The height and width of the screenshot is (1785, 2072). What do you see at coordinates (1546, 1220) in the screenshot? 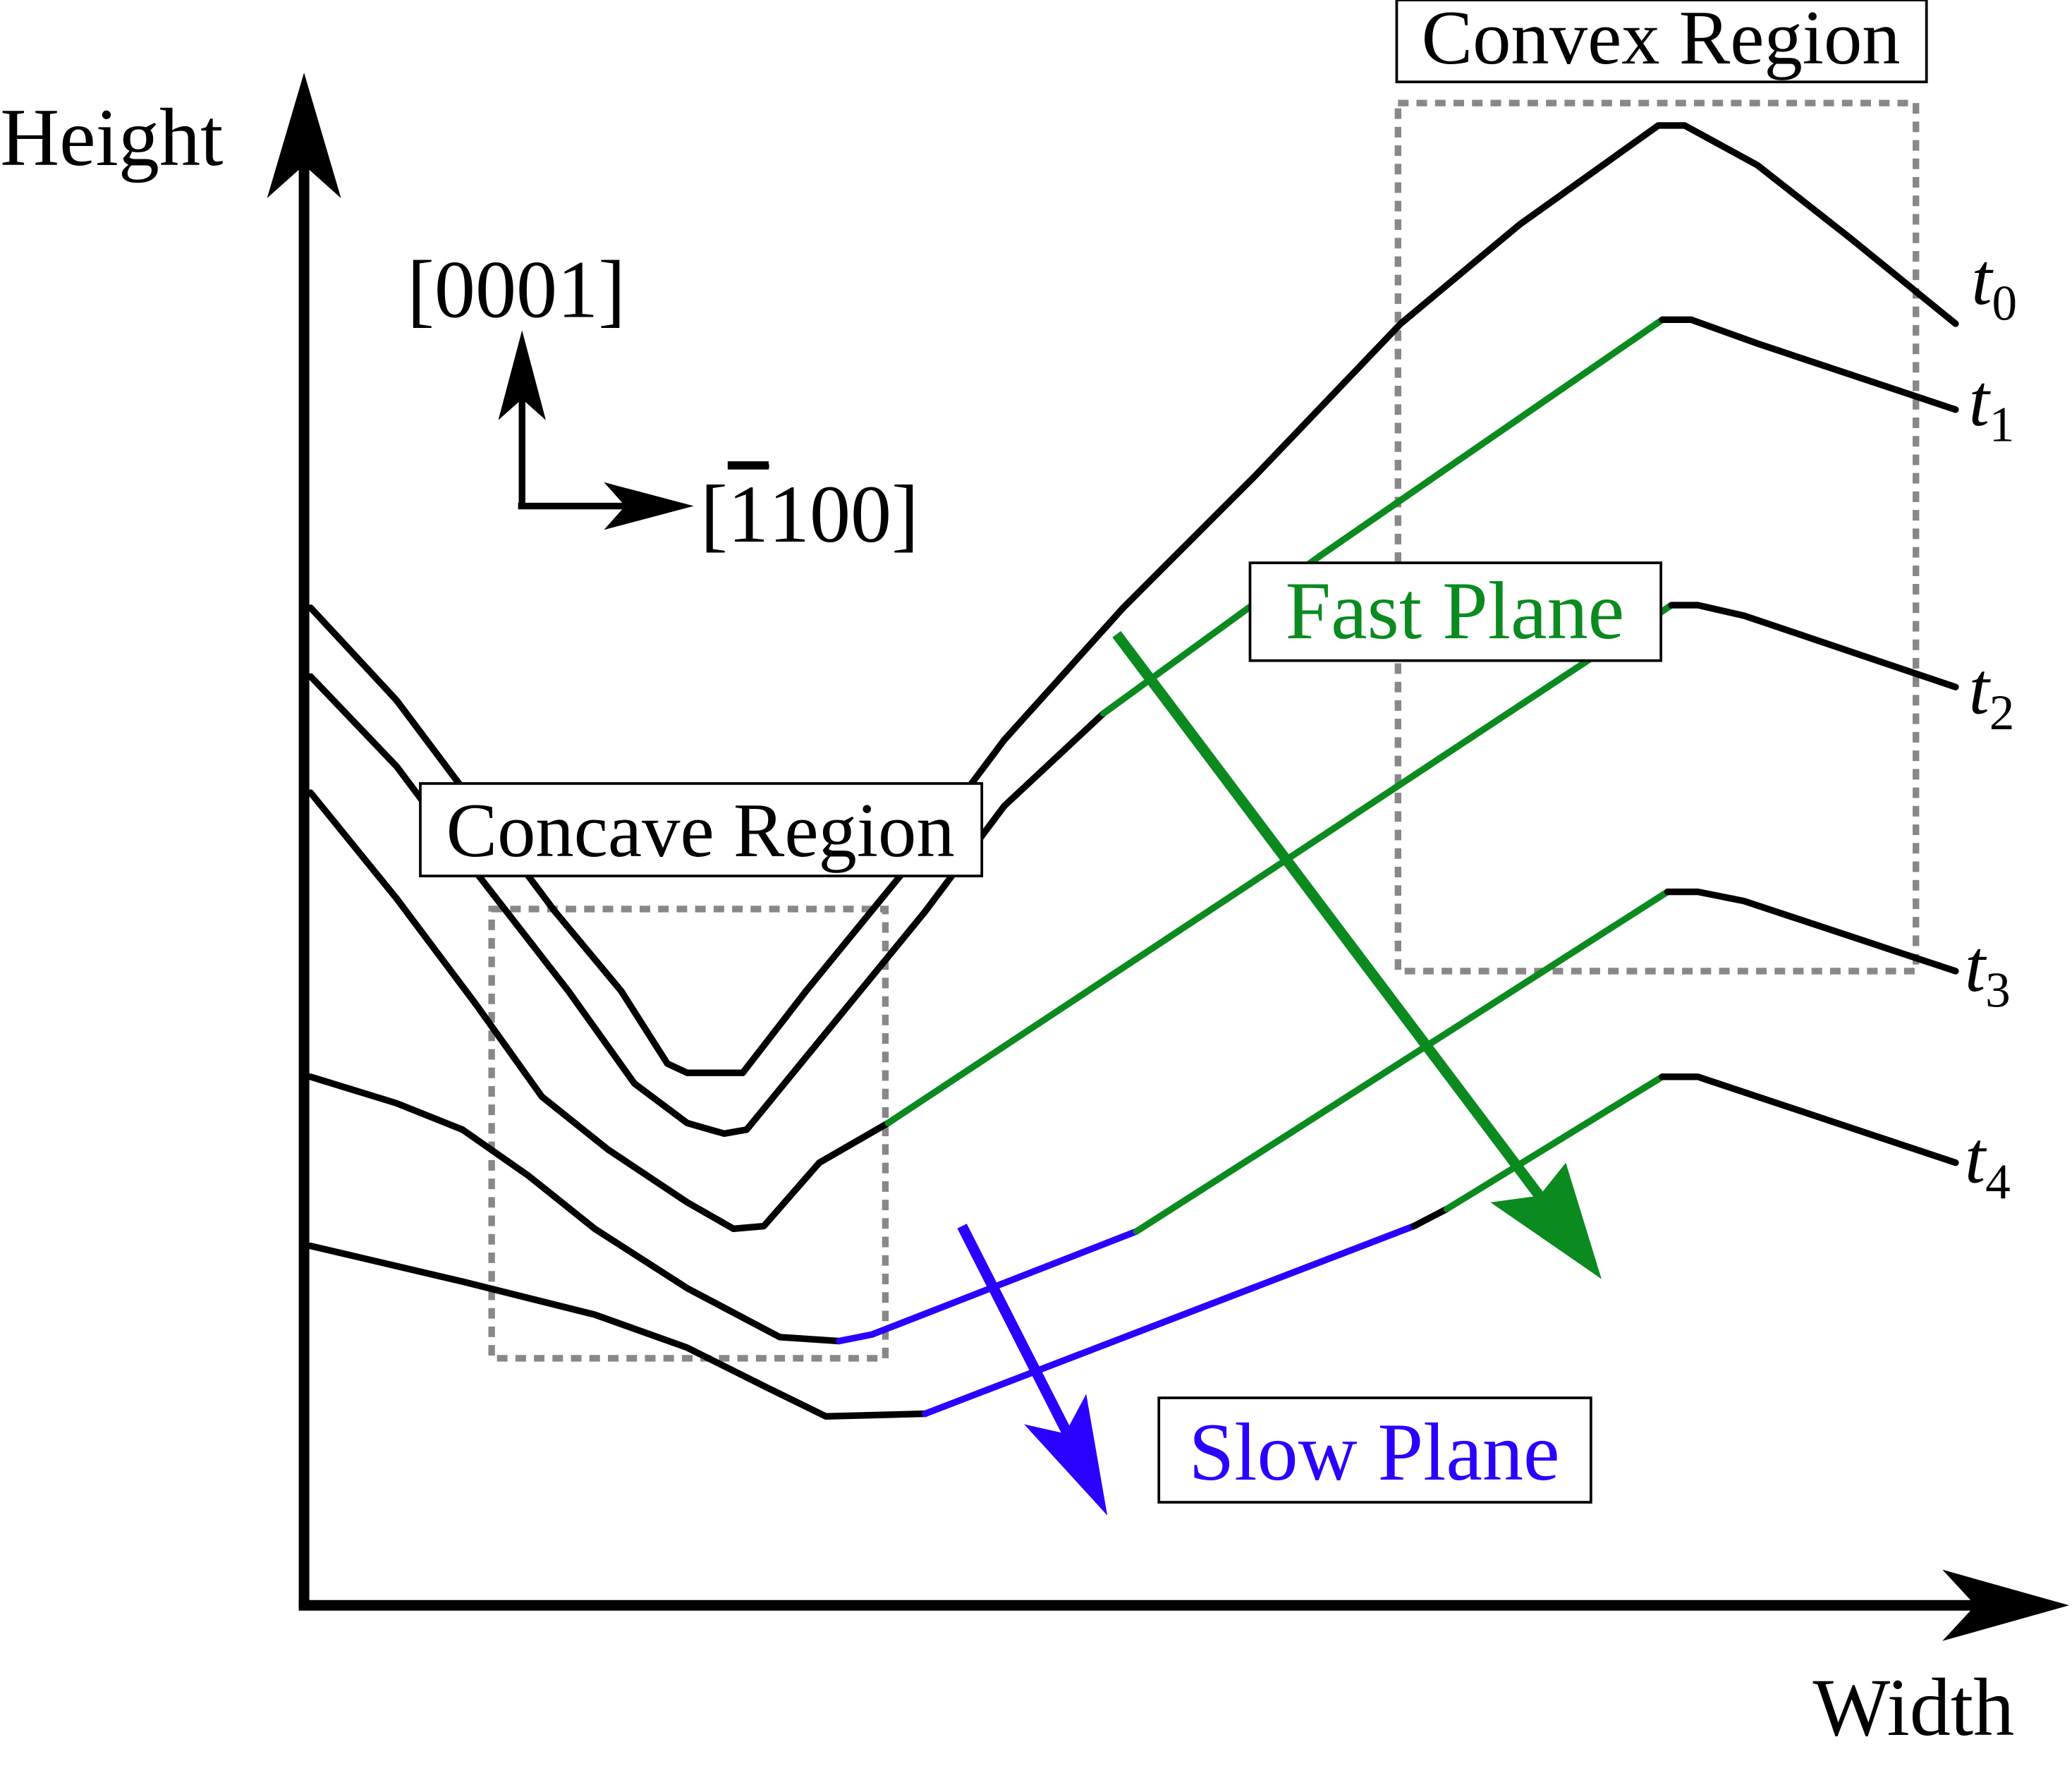
I see `fast-plane-arrowhead` at bounding box center [1546, 1220].